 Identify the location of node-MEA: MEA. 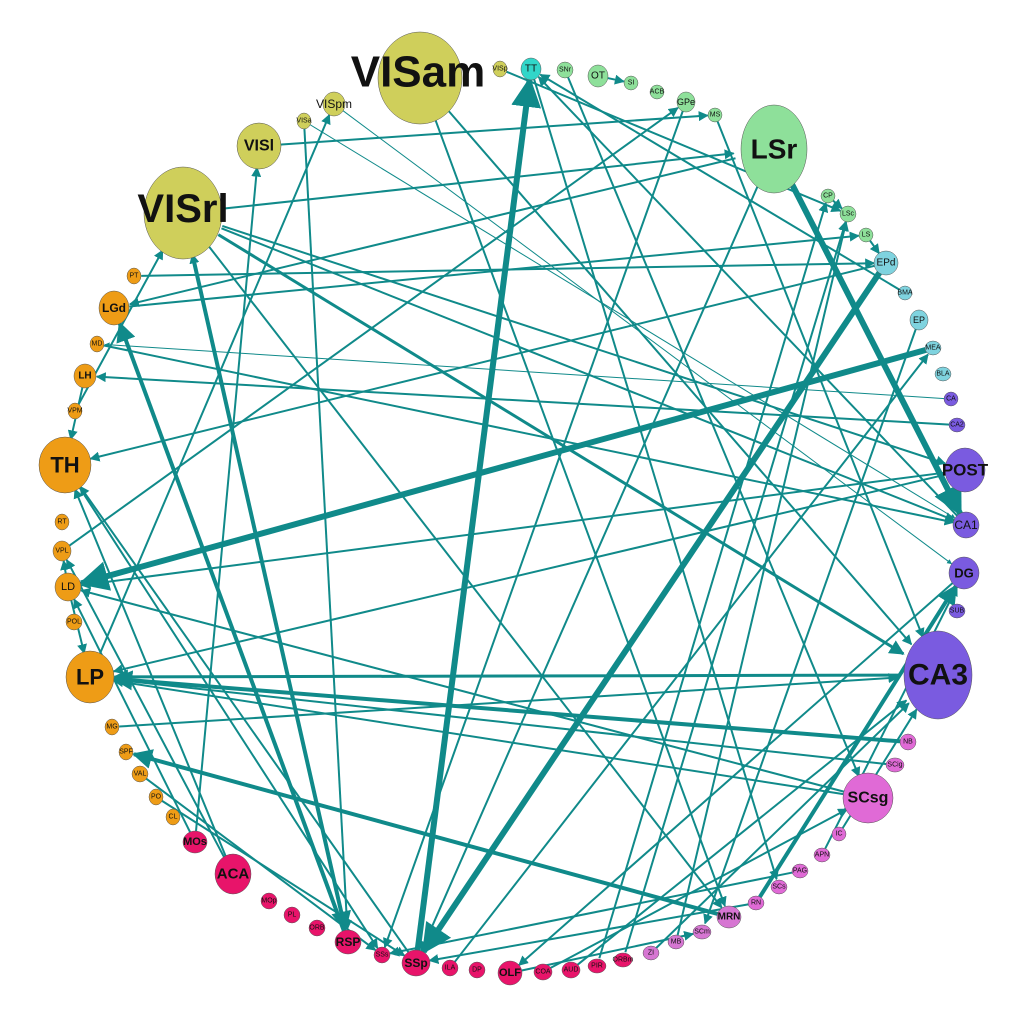
(933, 348).